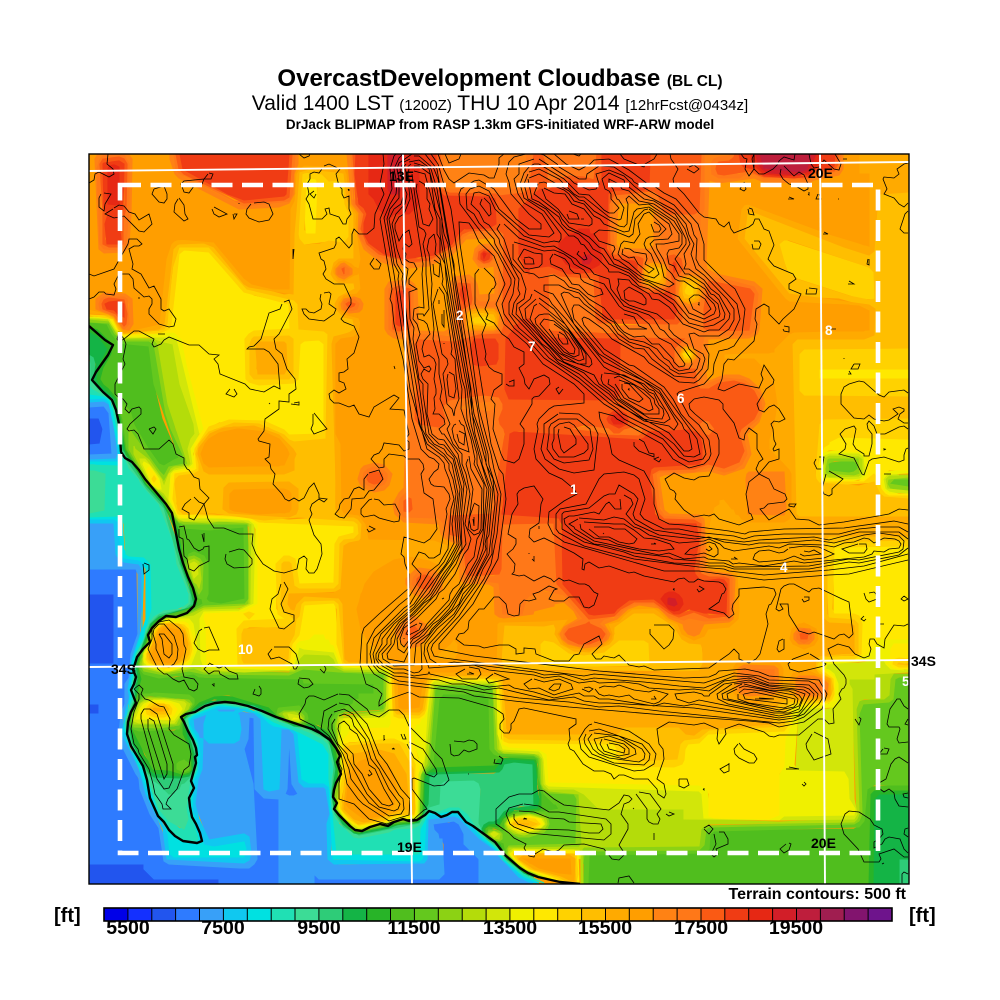 The image size is (1000, 1000). Describe the element at coordinates (128, 928) in the screenshot. I see `svg-text: 5500` at that location.